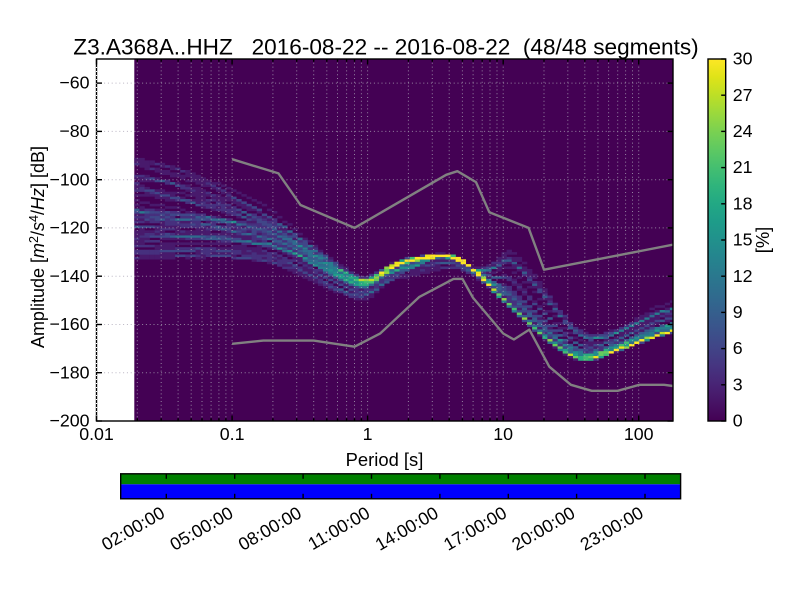 This screenshot has height=600, width=800. I want to click on svg-text: 15, so click(743, 240).